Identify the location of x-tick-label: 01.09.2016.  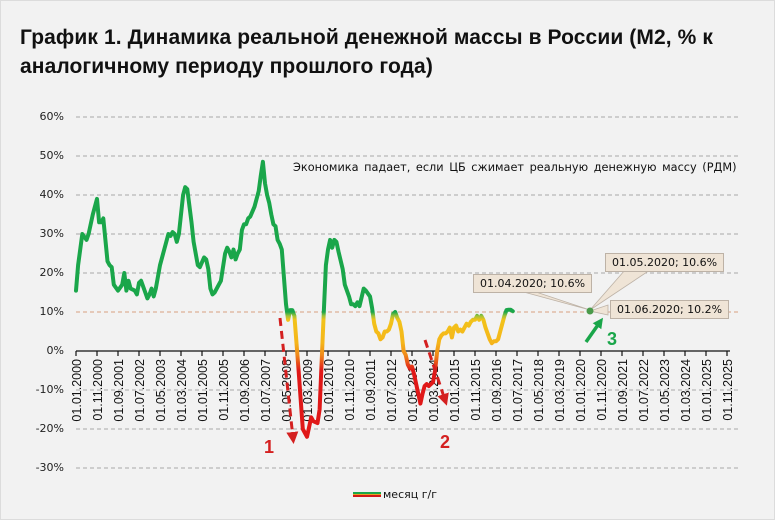
(497, 390).